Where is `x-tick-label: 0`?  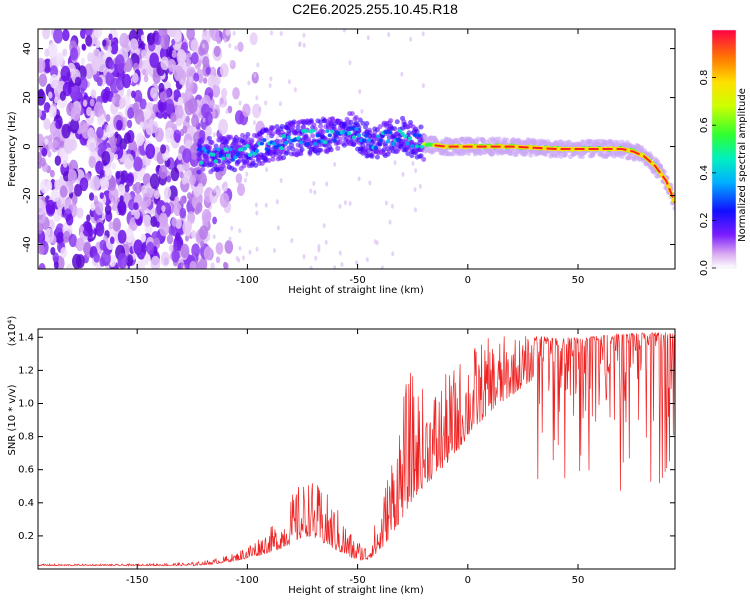
x-tick-label: 0 is located at coordinates (468, 280).